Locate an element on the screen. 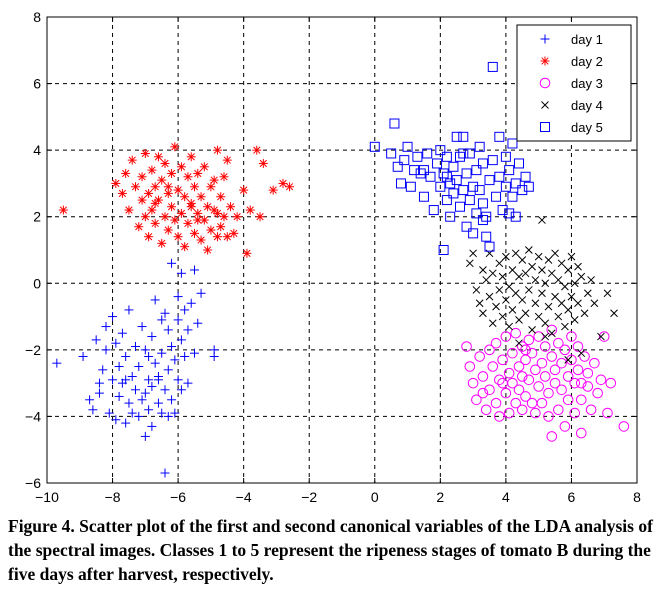  x-tick-label: −6 is located at coordinates (178, 497).